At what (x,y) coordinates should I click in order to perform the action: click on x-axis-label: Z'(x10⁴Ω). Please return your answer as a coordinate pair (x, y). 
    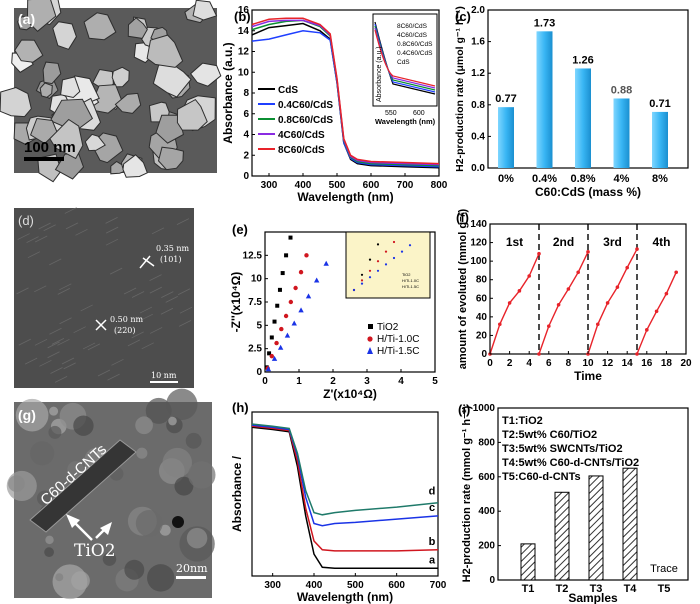
    Looking at the image, I should click on (350, 394).